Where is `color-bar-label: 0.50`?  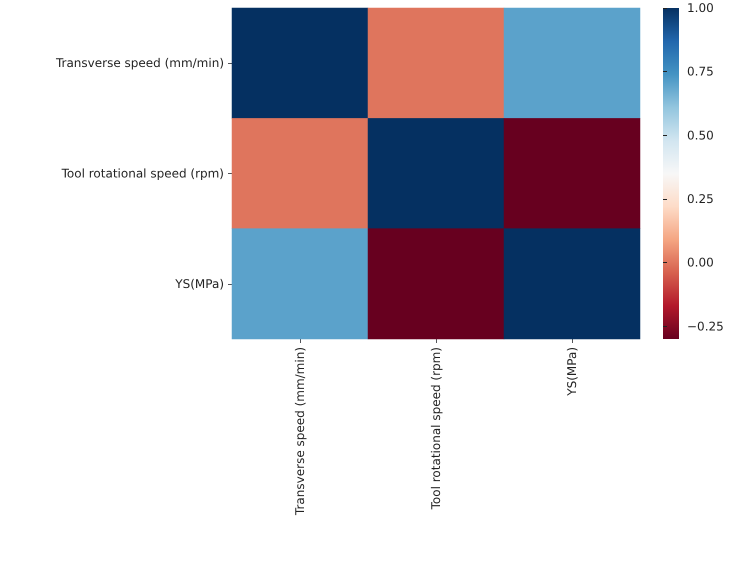
color-bar-label: 0.50 is located at coordinates (700, 135).